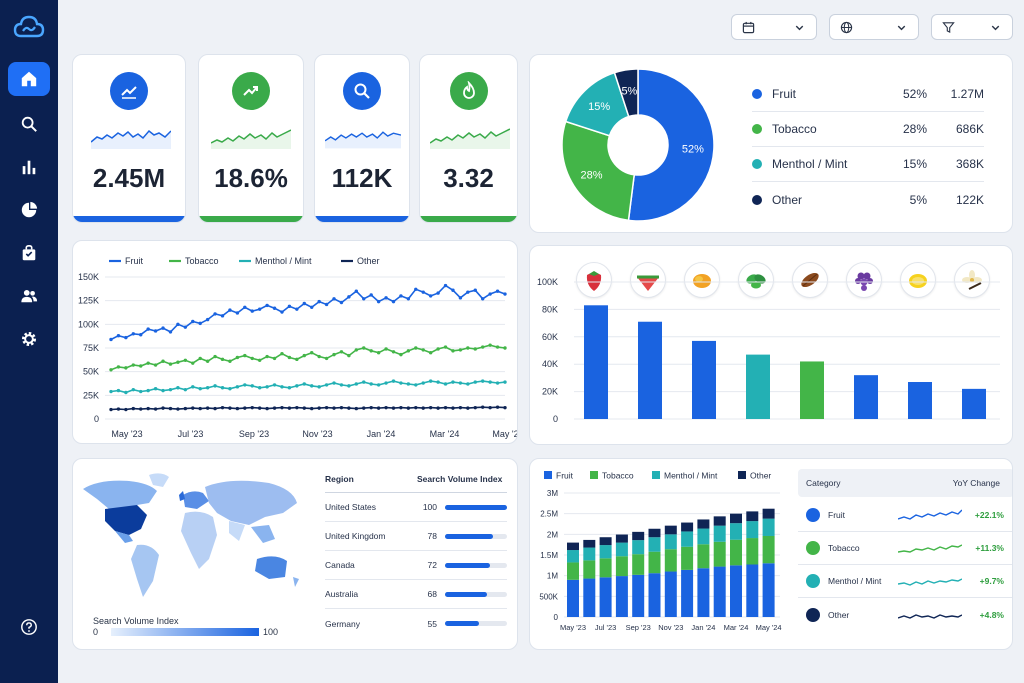 Image resolution: width=1024 pixels, height=683 pixels. I want to click on region-row: Germany 55, so click(416, 623).